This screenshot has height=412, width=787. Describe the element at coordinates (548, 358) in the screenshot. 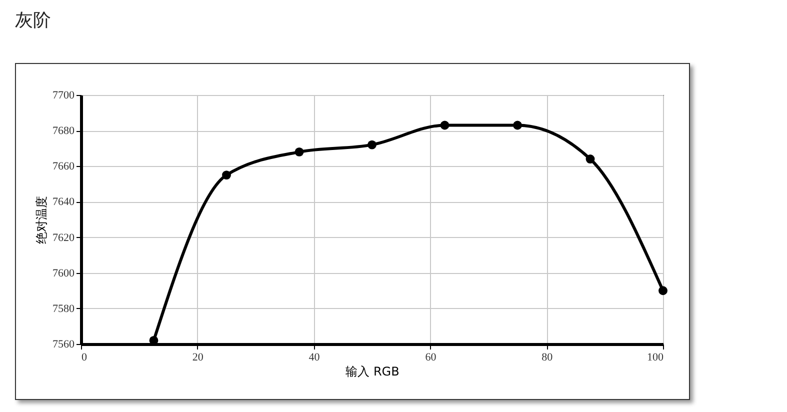

I see `x-tick-label: 80` at that location.